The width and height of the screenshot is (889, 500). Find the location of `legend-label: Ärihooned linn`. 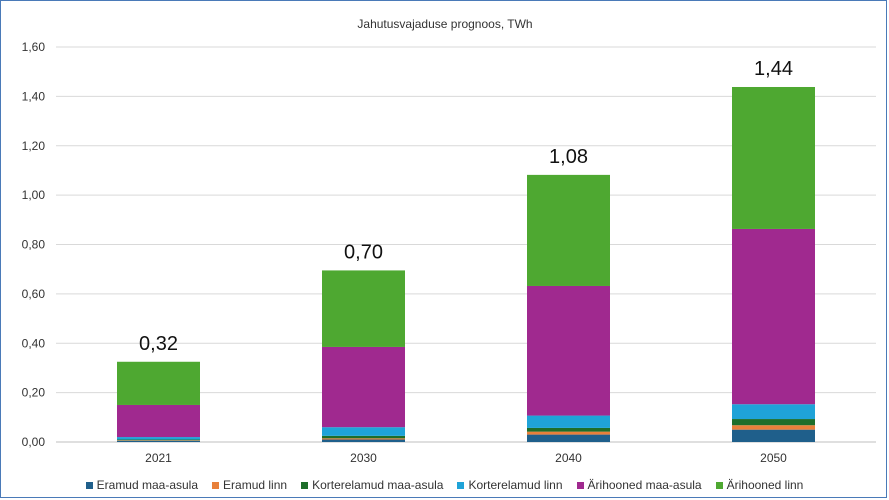

legend-label: Ärihooned linn is located at coordinates (765, 485).